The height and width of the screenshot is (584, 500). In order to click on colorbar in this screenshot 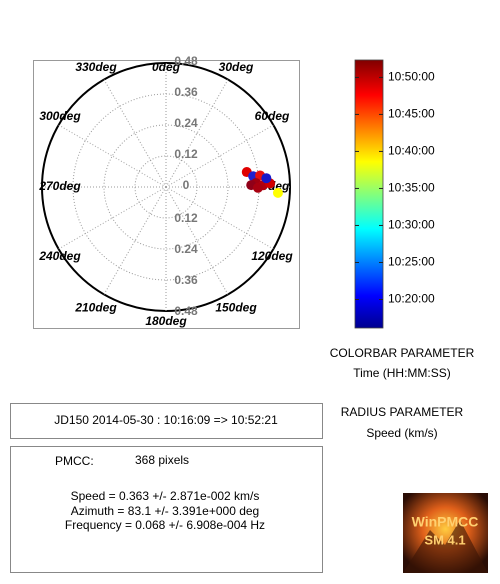, I will do `click(369, 194)`.